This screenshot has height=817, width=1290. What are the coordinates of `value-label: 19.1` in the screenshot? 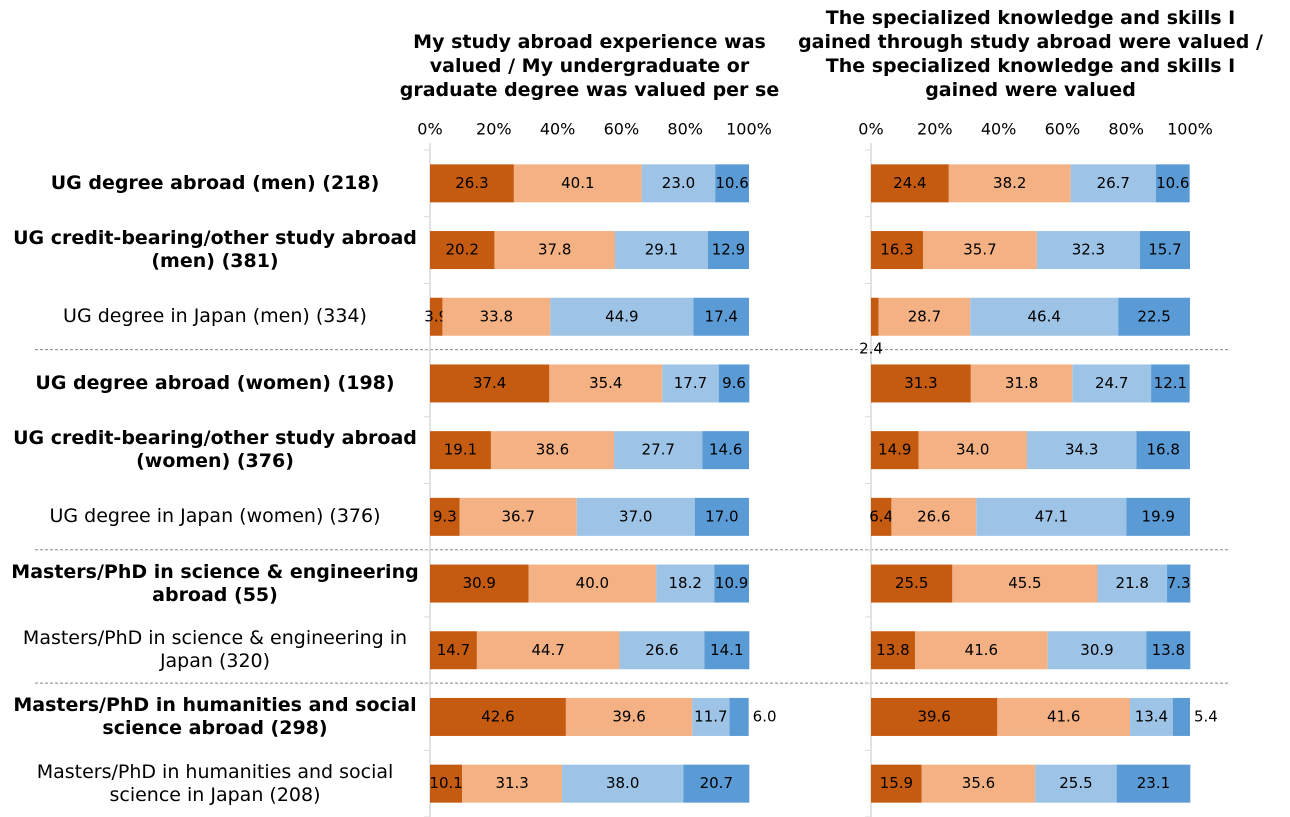 It's located at (460, 450).